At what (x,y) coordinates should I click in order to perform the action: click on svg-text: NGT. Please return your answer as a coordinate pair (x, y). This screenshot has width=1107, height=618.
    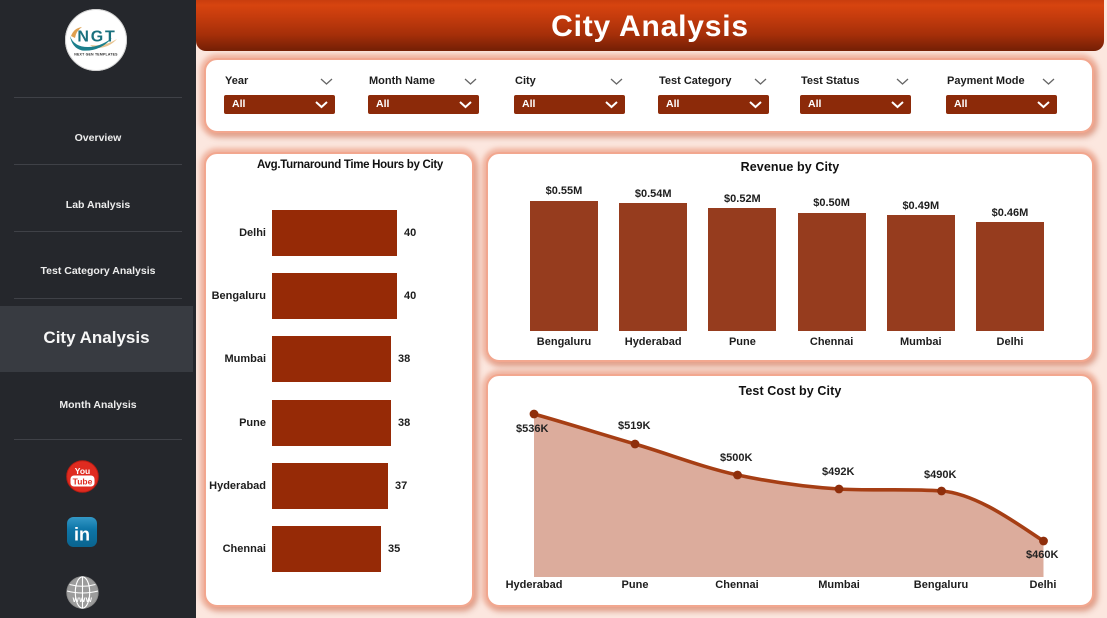
    Looking at the image, I should click on (96, 37).